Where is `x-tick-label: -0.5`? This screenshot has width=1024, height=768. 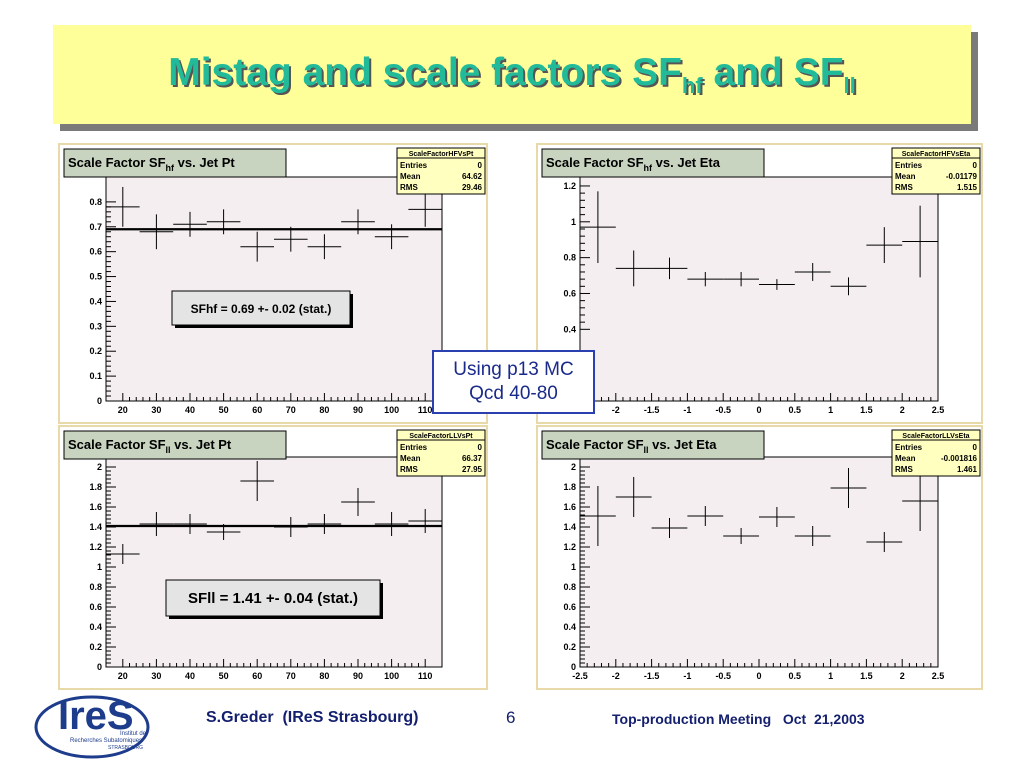
x-tick-label: -0.5 is located at coordinates (723, 676).